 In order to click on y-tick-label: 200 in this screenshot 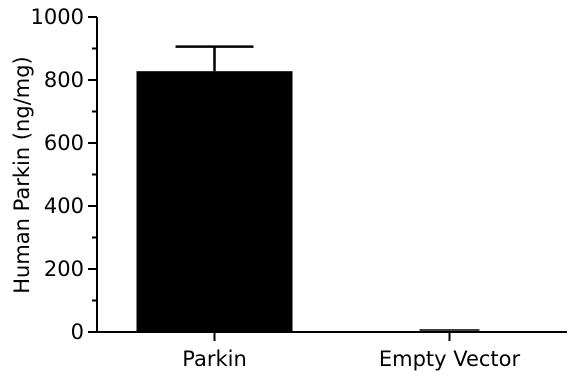, I will do `click(64, 269)`.